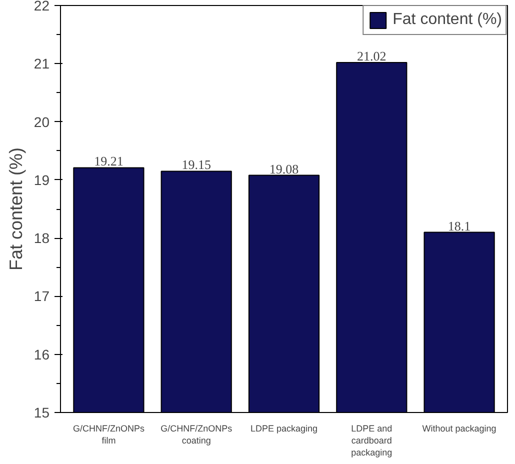 This screenshot has height=464, width=515. I want to click on y-tick-label: 16, so click(42, 354).